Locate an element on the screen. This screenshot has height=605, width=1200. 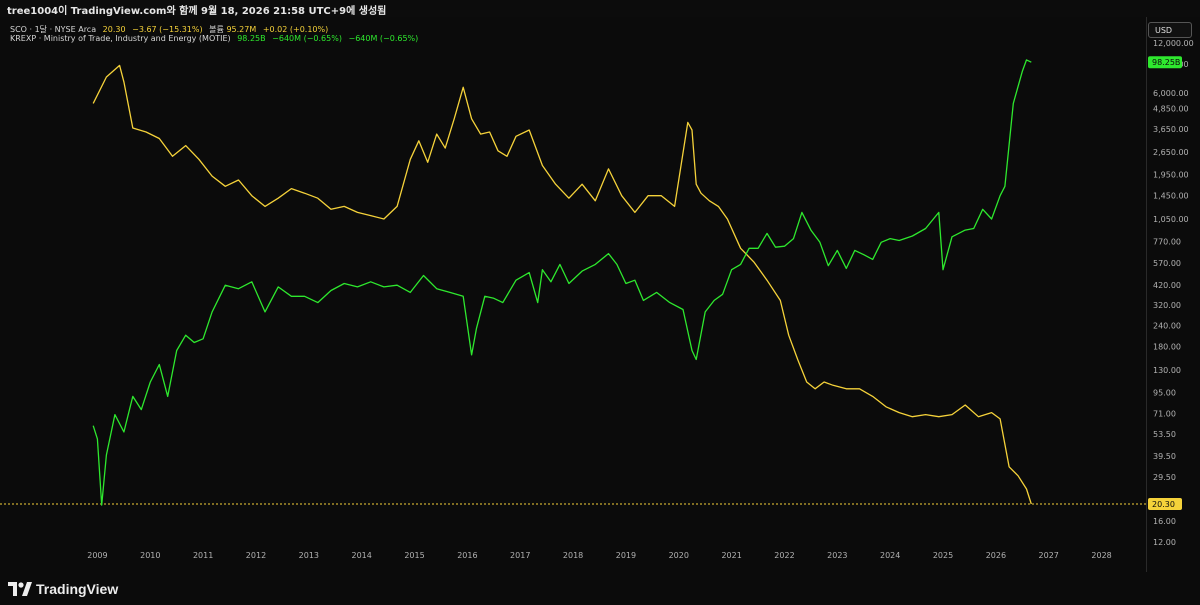
y-tick-label: 1,950.00 is located at coordinates (1171, 174).